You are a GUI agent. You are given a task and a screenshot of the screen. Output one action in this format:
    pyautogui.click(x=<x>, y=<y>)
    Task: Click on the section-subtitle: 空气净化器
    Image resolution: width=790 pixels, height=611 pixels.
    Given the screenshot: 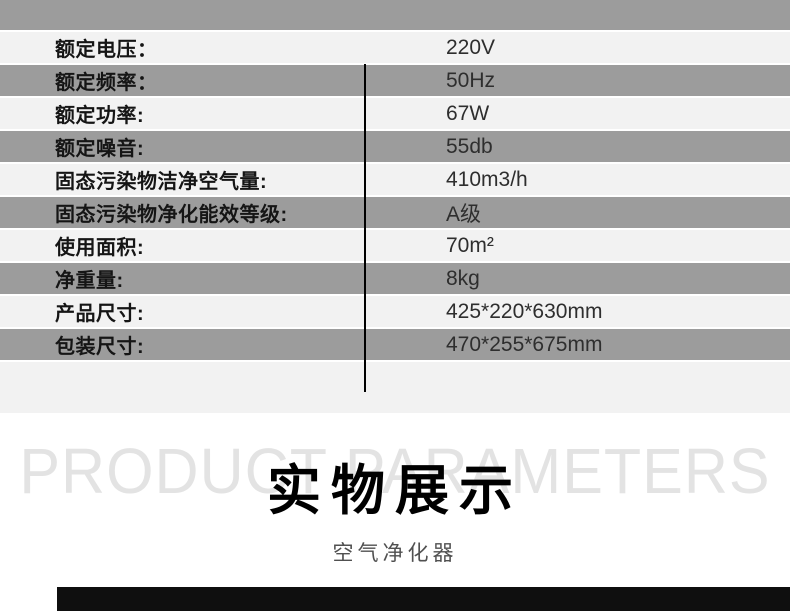 What is the action you would take?
    pyautogui.click(x=395, y=553)
    